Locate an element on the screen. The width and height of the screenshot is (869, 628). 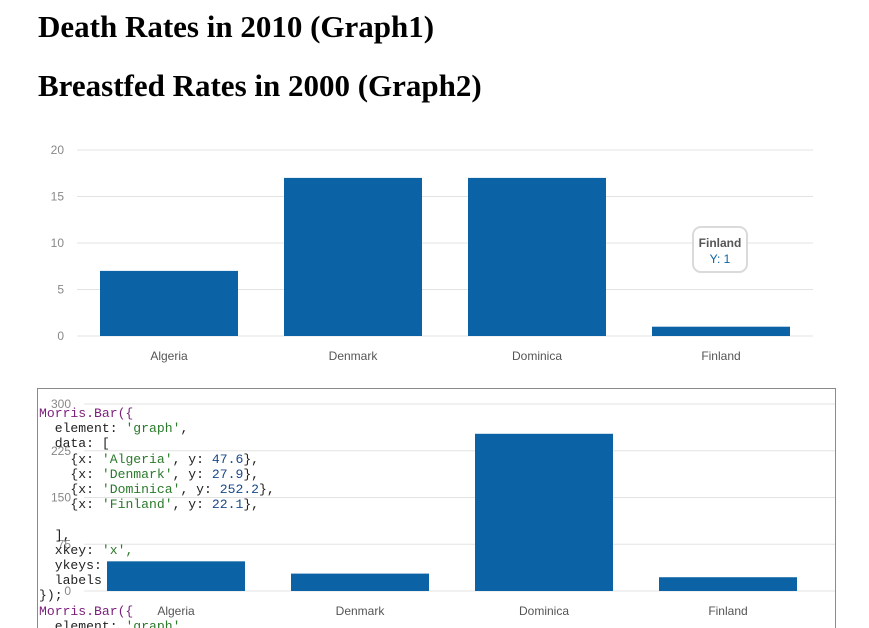
chart1-y-tick-label: 5 is located at coordinates (60, 290).